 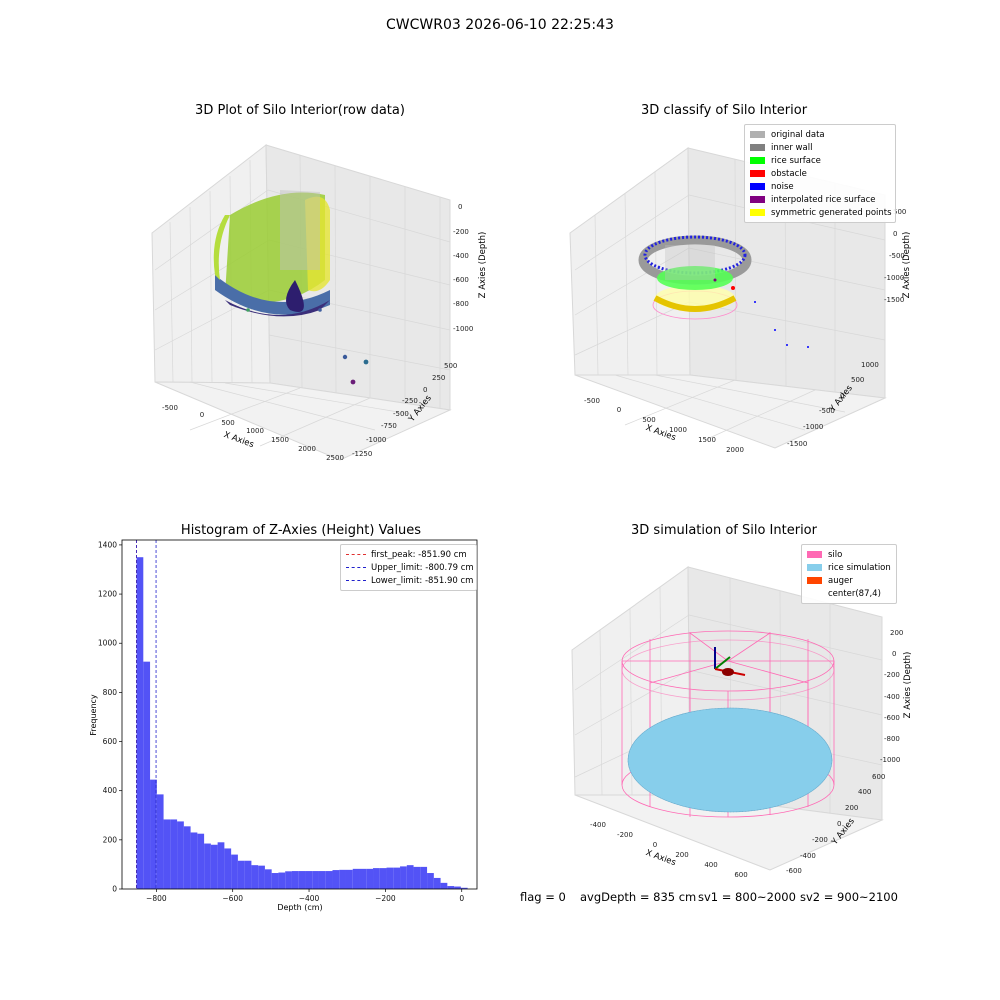 I want to click on plot1-xtick: -500, so click(x=170, y=408).